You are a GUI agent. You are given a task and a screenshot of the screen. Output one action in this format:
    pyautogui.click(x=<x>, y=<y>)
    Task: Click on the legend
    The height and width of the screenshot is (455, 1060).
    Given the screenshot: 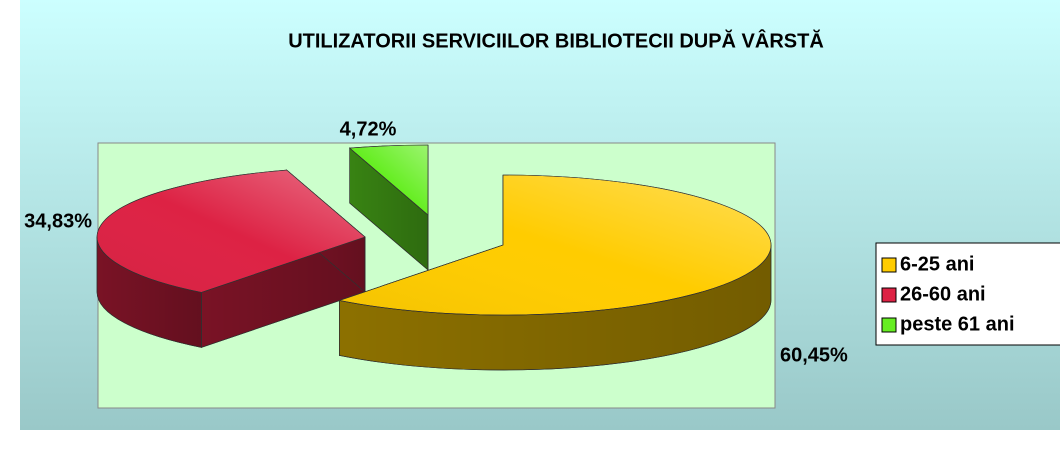 What is the action you would take?
    pyautogui.click(x=967, y=294)
    